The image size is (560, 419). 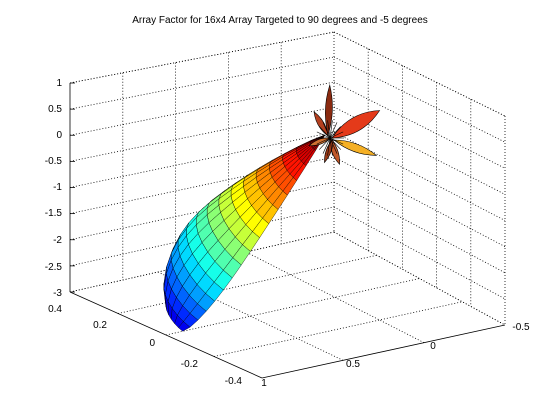 I want to click on z-tick-label: 0.5, so click(x=55, y=109).